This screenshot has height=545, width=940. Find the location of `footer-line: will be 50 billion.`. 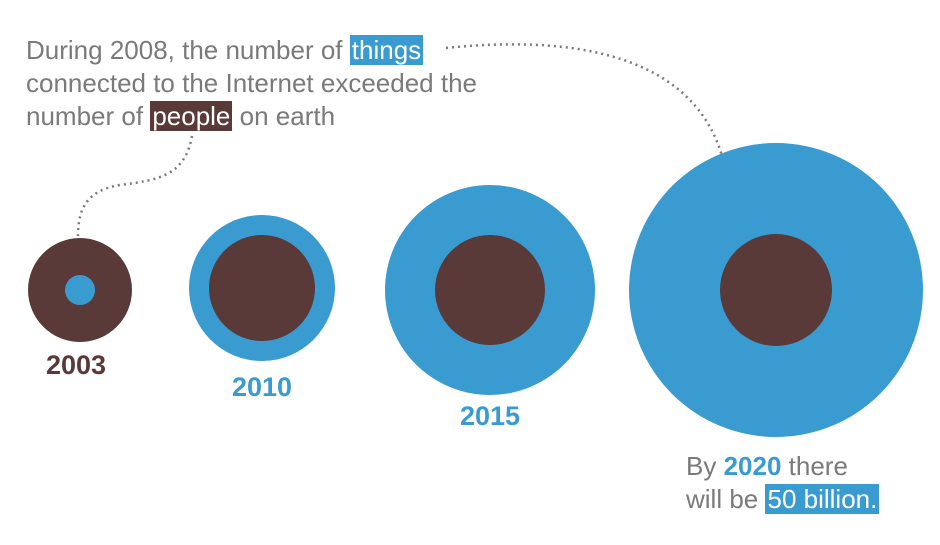

footer-line: will be 50 billion. is located at coordinates (783, 499).